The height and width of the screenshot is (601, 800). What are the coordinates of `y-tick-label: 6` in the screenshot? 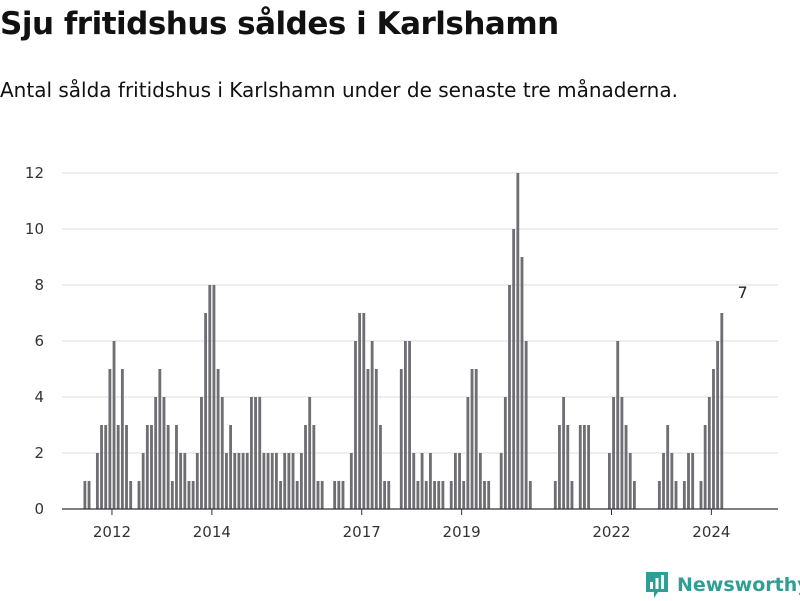 It's located at (39, 341).